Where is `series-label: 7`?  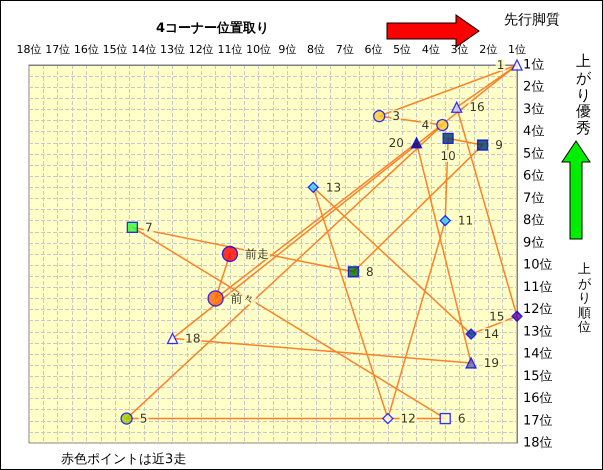 series-label: 7 is located at coordinates (148, 227).